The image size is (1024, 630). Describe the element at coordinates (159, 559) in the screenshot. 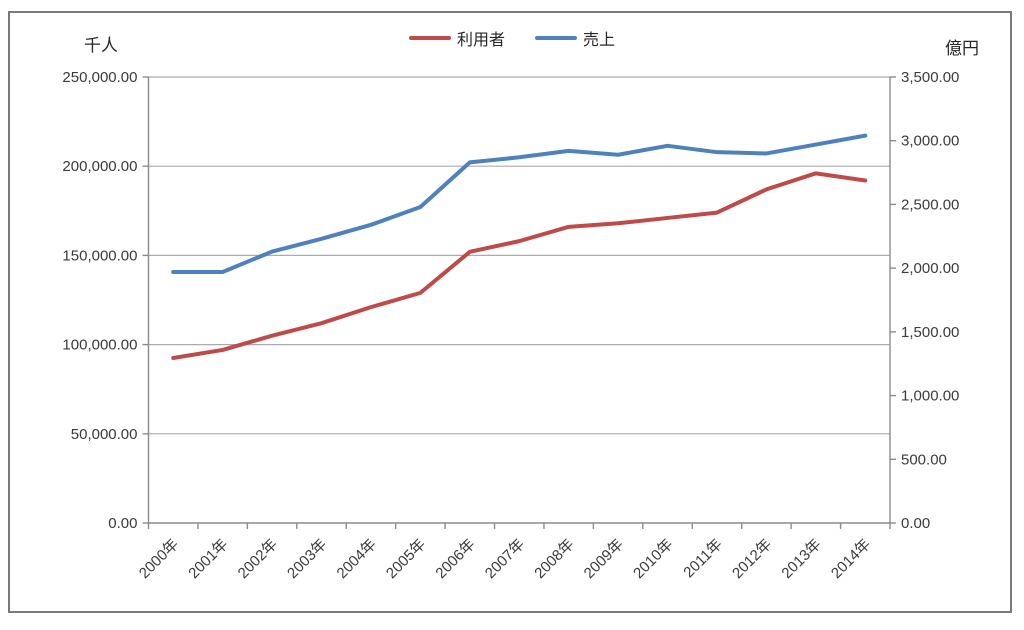

I see `x-axis-tick-label: 2000年` at that location.